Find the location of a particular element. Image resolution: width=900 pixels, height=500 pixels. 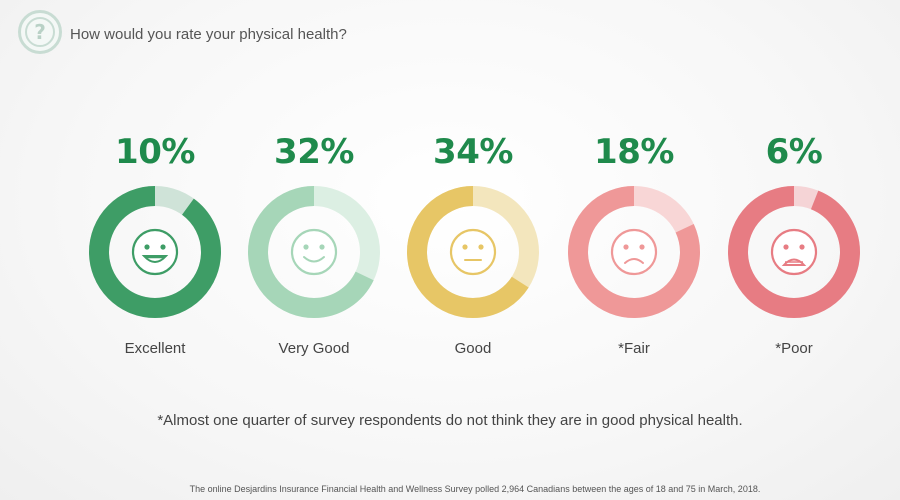

category-label: *Fair is located at coordinates (634, 348).